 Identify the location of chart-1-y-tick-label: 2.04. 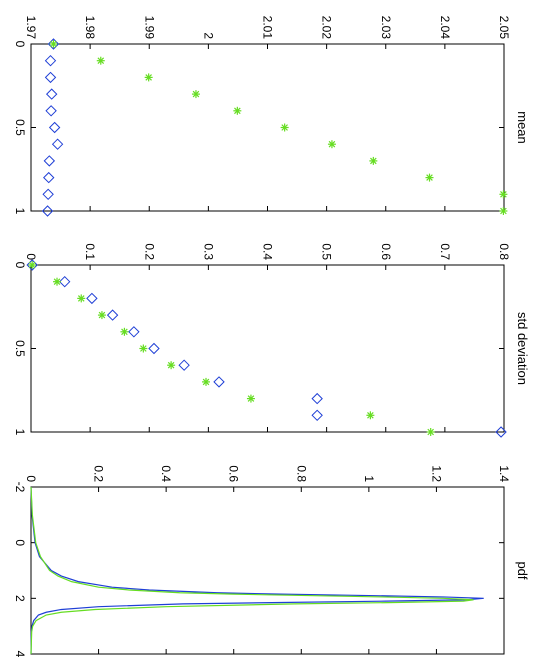
(445, 28).